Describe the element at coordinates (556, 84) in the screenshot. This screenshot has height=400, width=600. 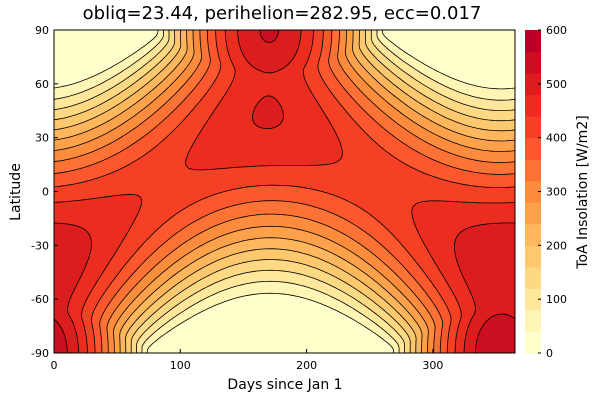
I see `colorbar-tick-label: 500` at that location.